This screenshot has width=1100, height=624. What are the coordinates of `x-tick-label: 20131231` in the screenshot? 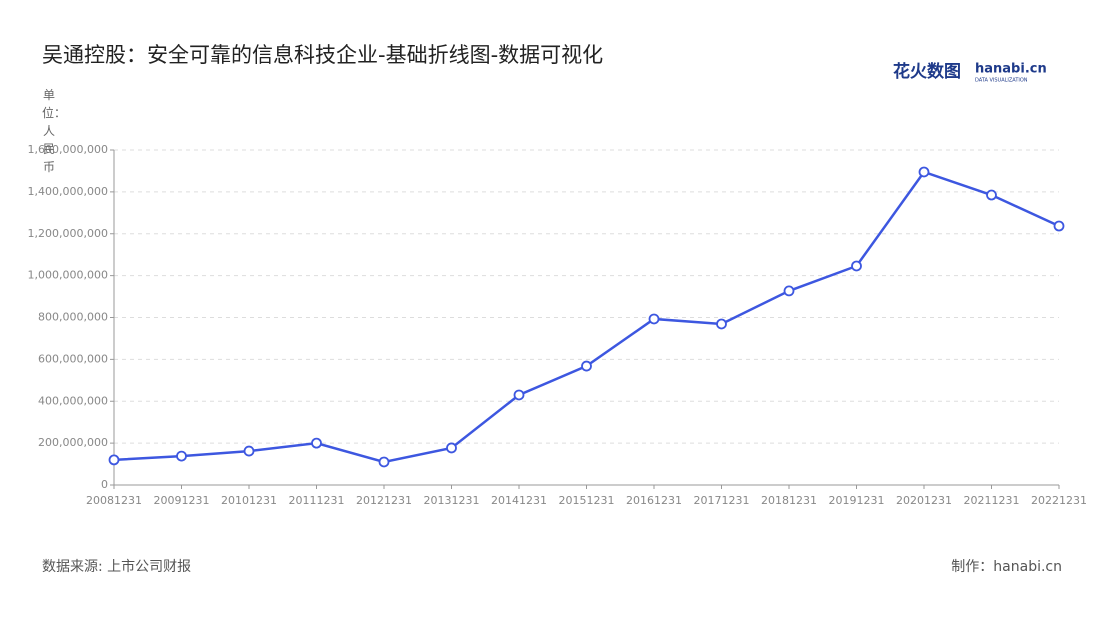 It's located at (452, 500).